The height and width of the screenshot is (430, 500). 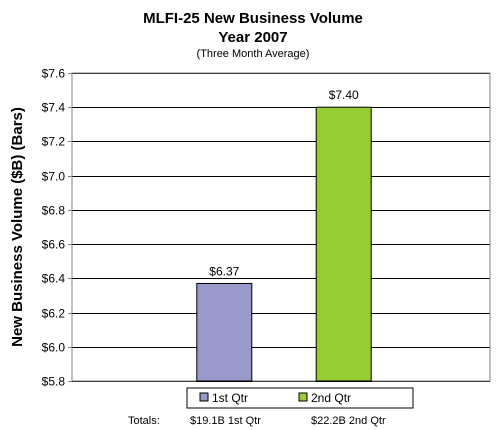 What do you see at coordinates (54, 382) in the screenshot?
I see `y-tick-label: $5.8` at bounding box center [54, 382].